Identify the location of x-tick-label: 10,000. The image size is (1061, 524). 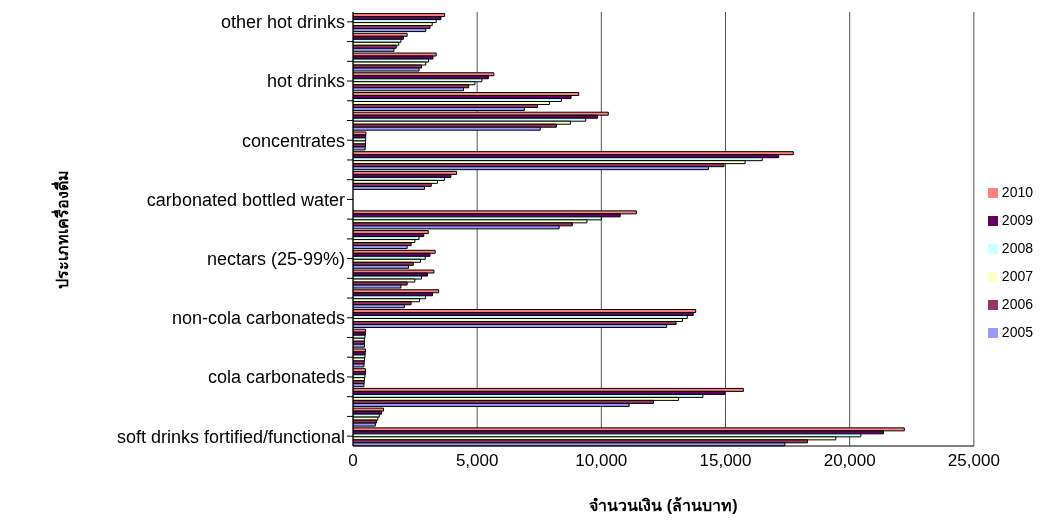
(601, 461).